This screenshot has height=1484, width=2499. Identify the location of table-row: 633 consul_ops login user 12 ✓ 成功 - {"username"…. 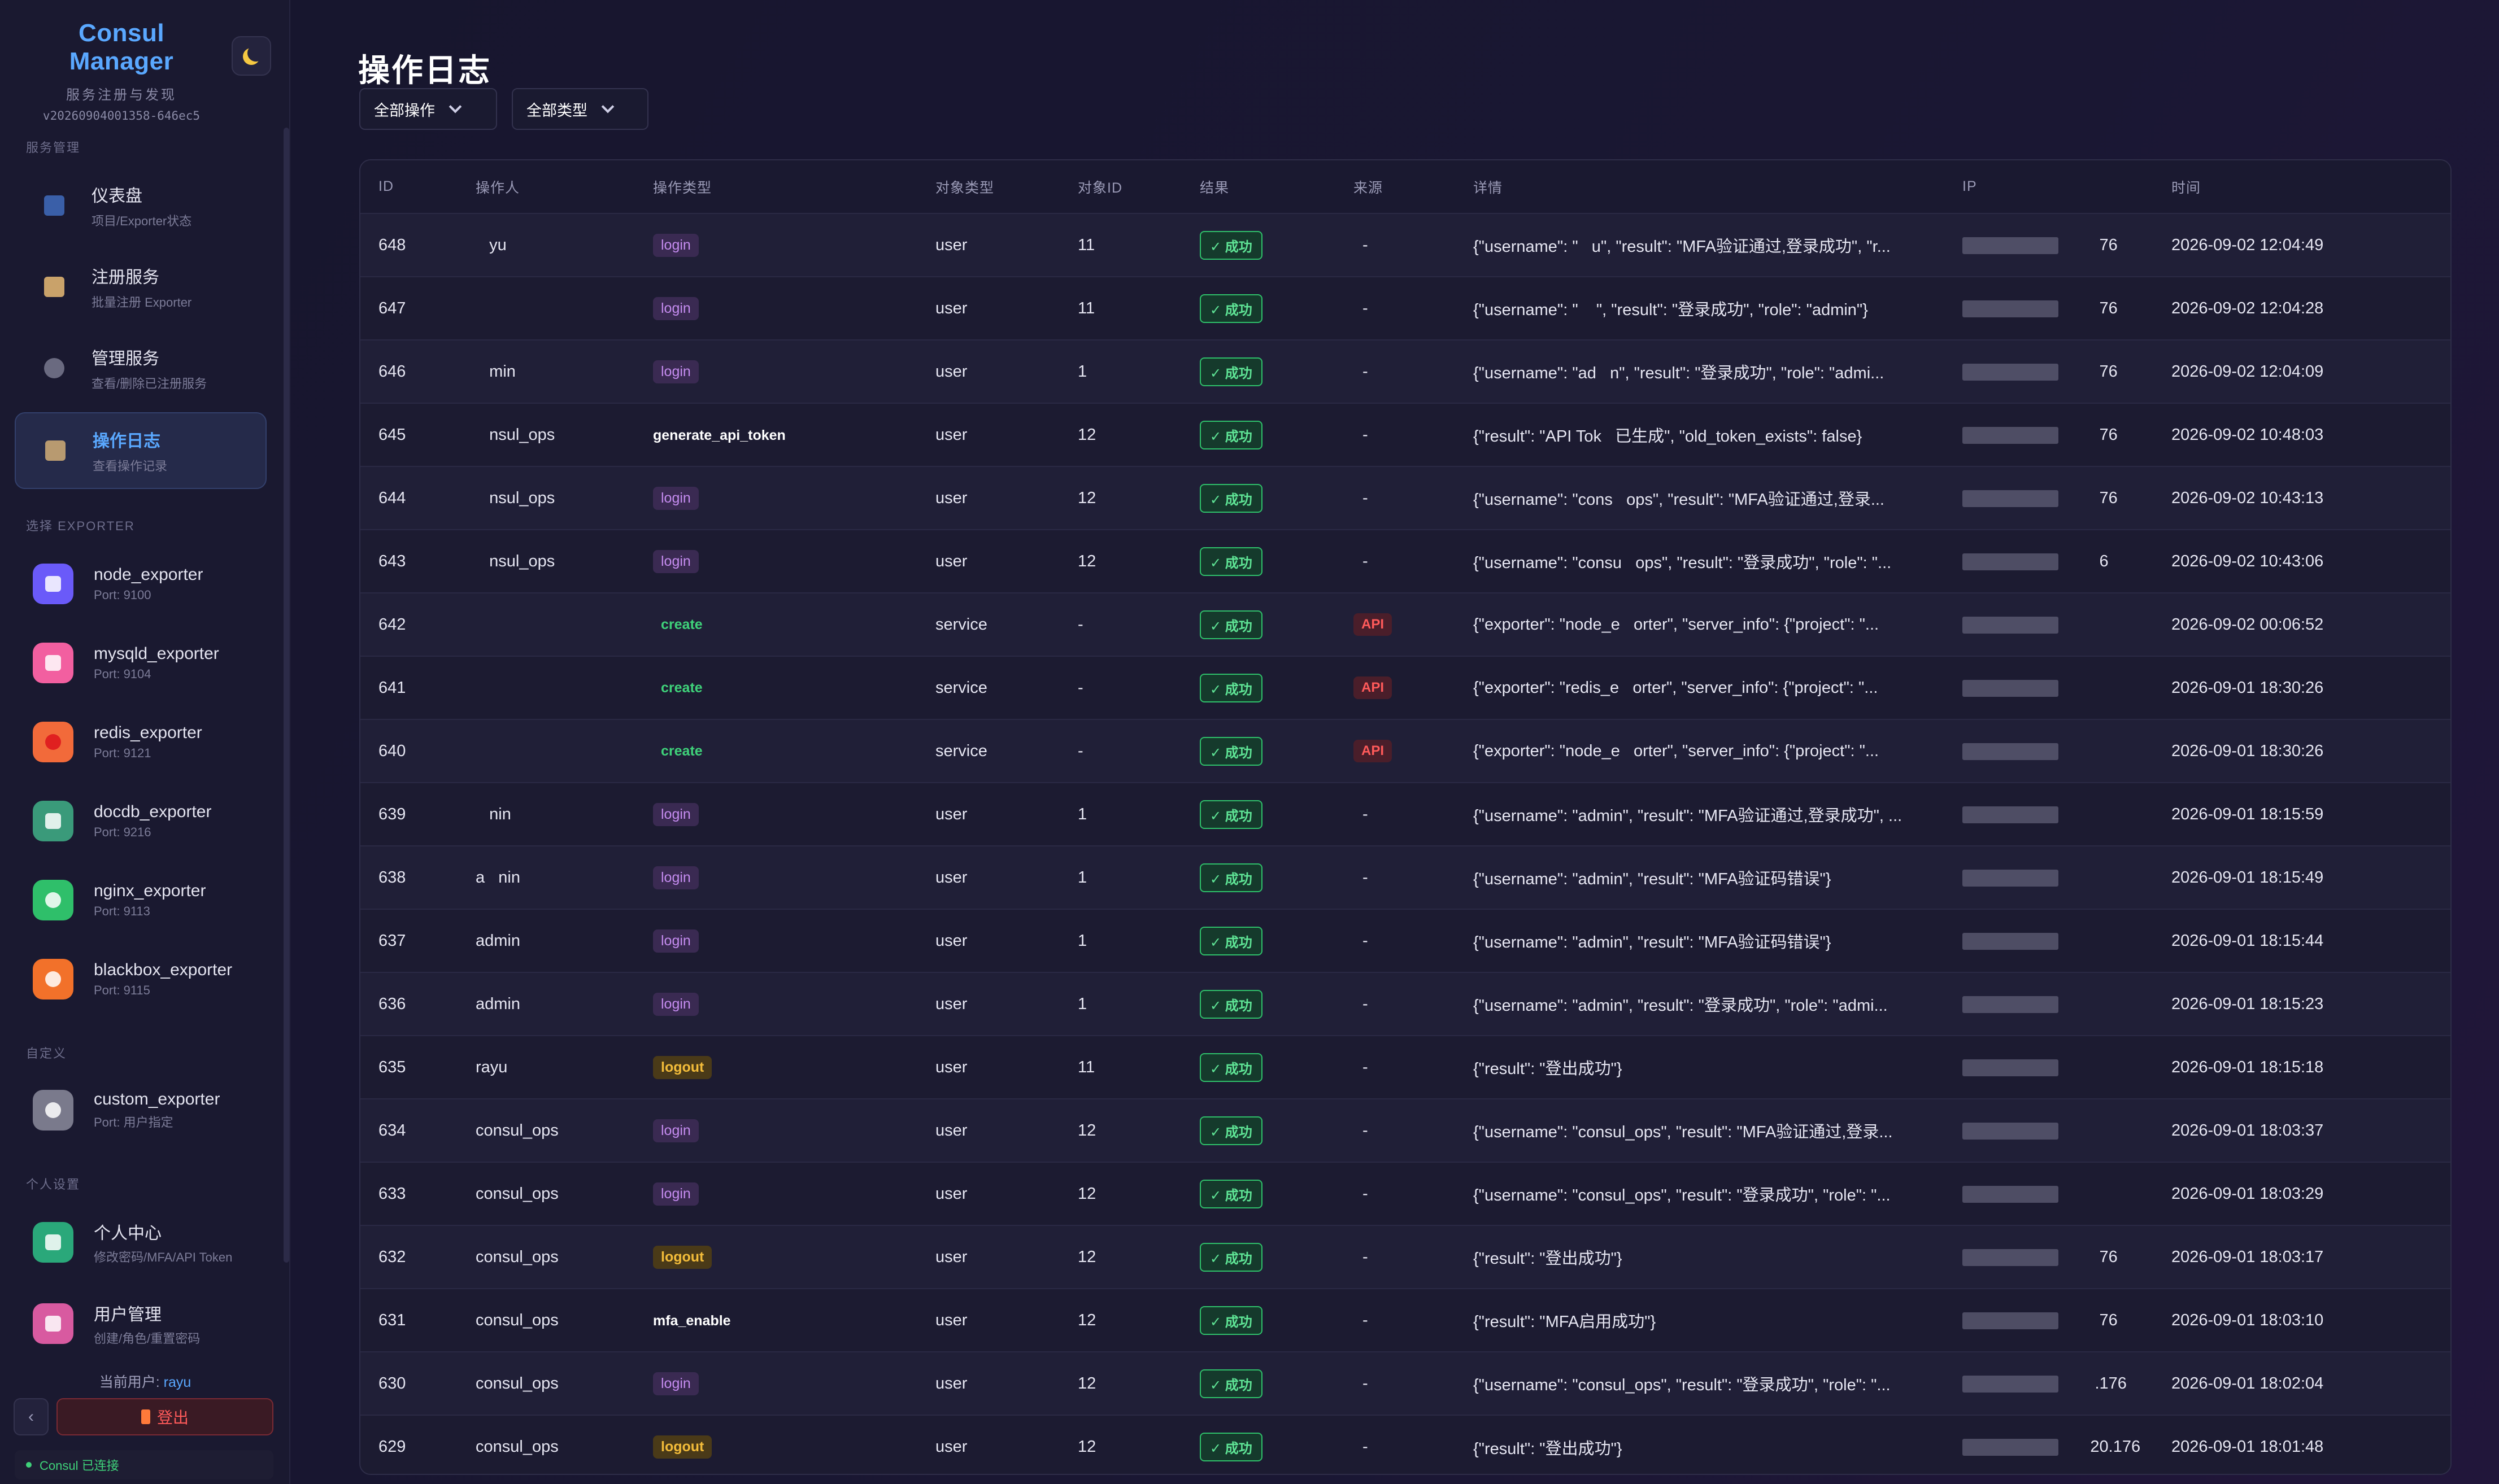
(1405, 1193).